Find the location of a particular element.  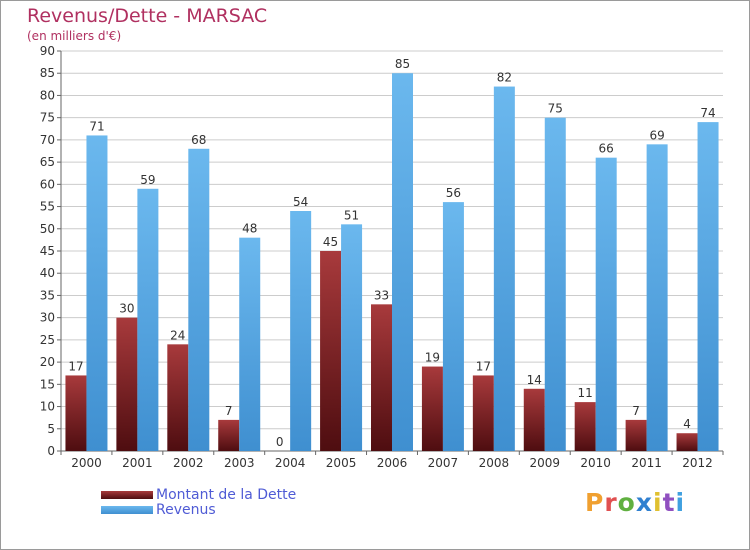

y-tick-label: 85 is located at coordinates (47, 73).